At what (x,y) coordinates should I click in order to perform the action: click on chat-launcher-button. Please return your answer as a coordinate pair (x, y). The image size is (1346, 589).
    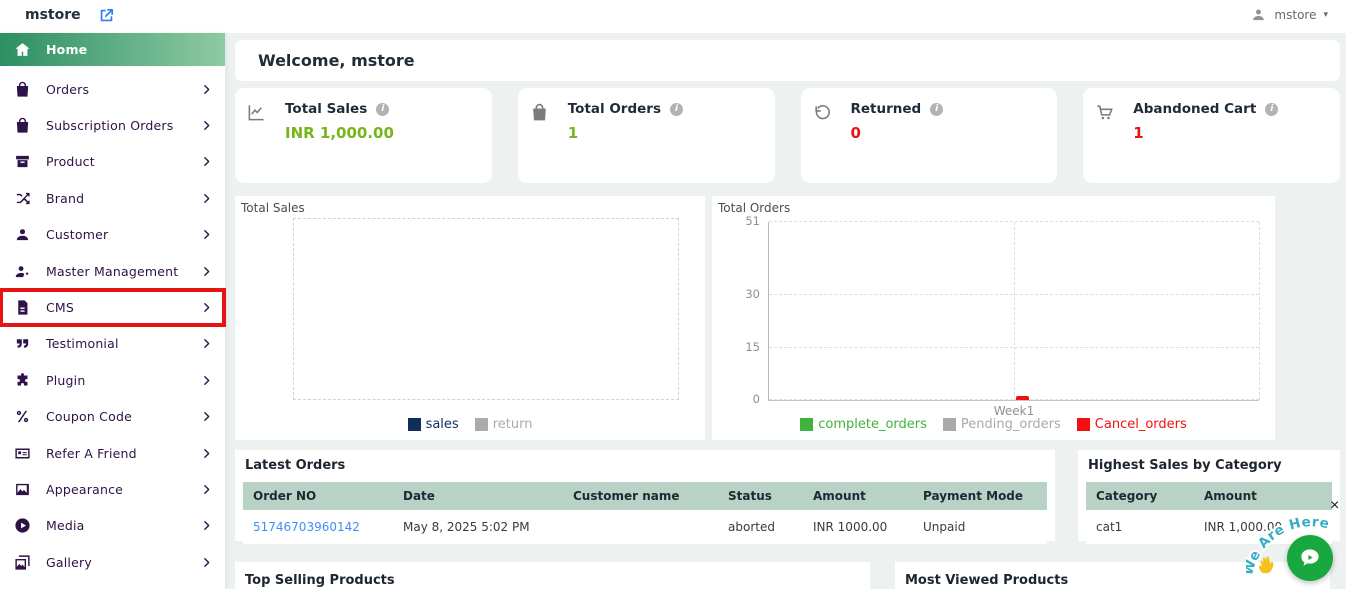
    Looking at the image, I should click on (1310, 558).